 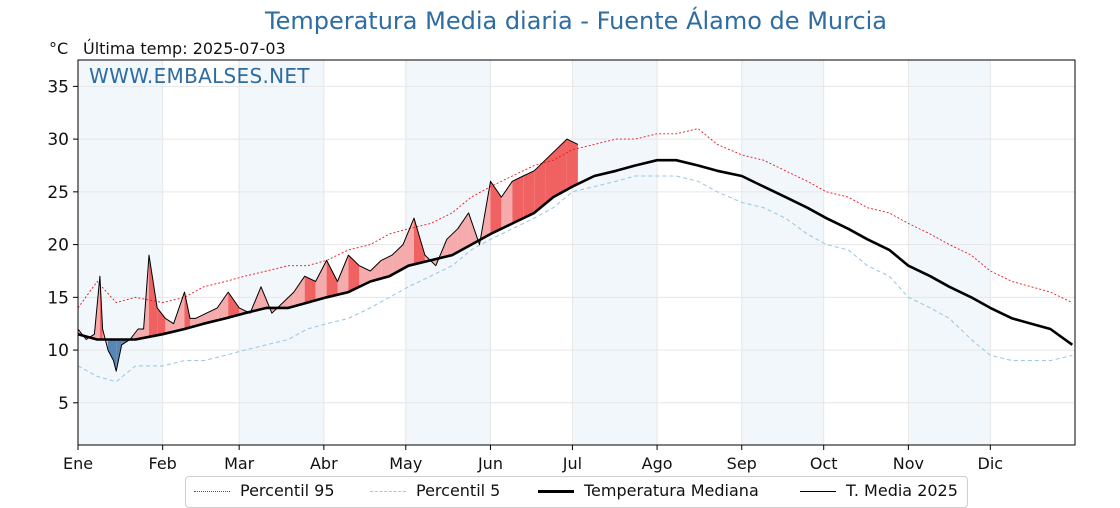 I want to click on x-tick-label: May, so click(x=405, y=463).